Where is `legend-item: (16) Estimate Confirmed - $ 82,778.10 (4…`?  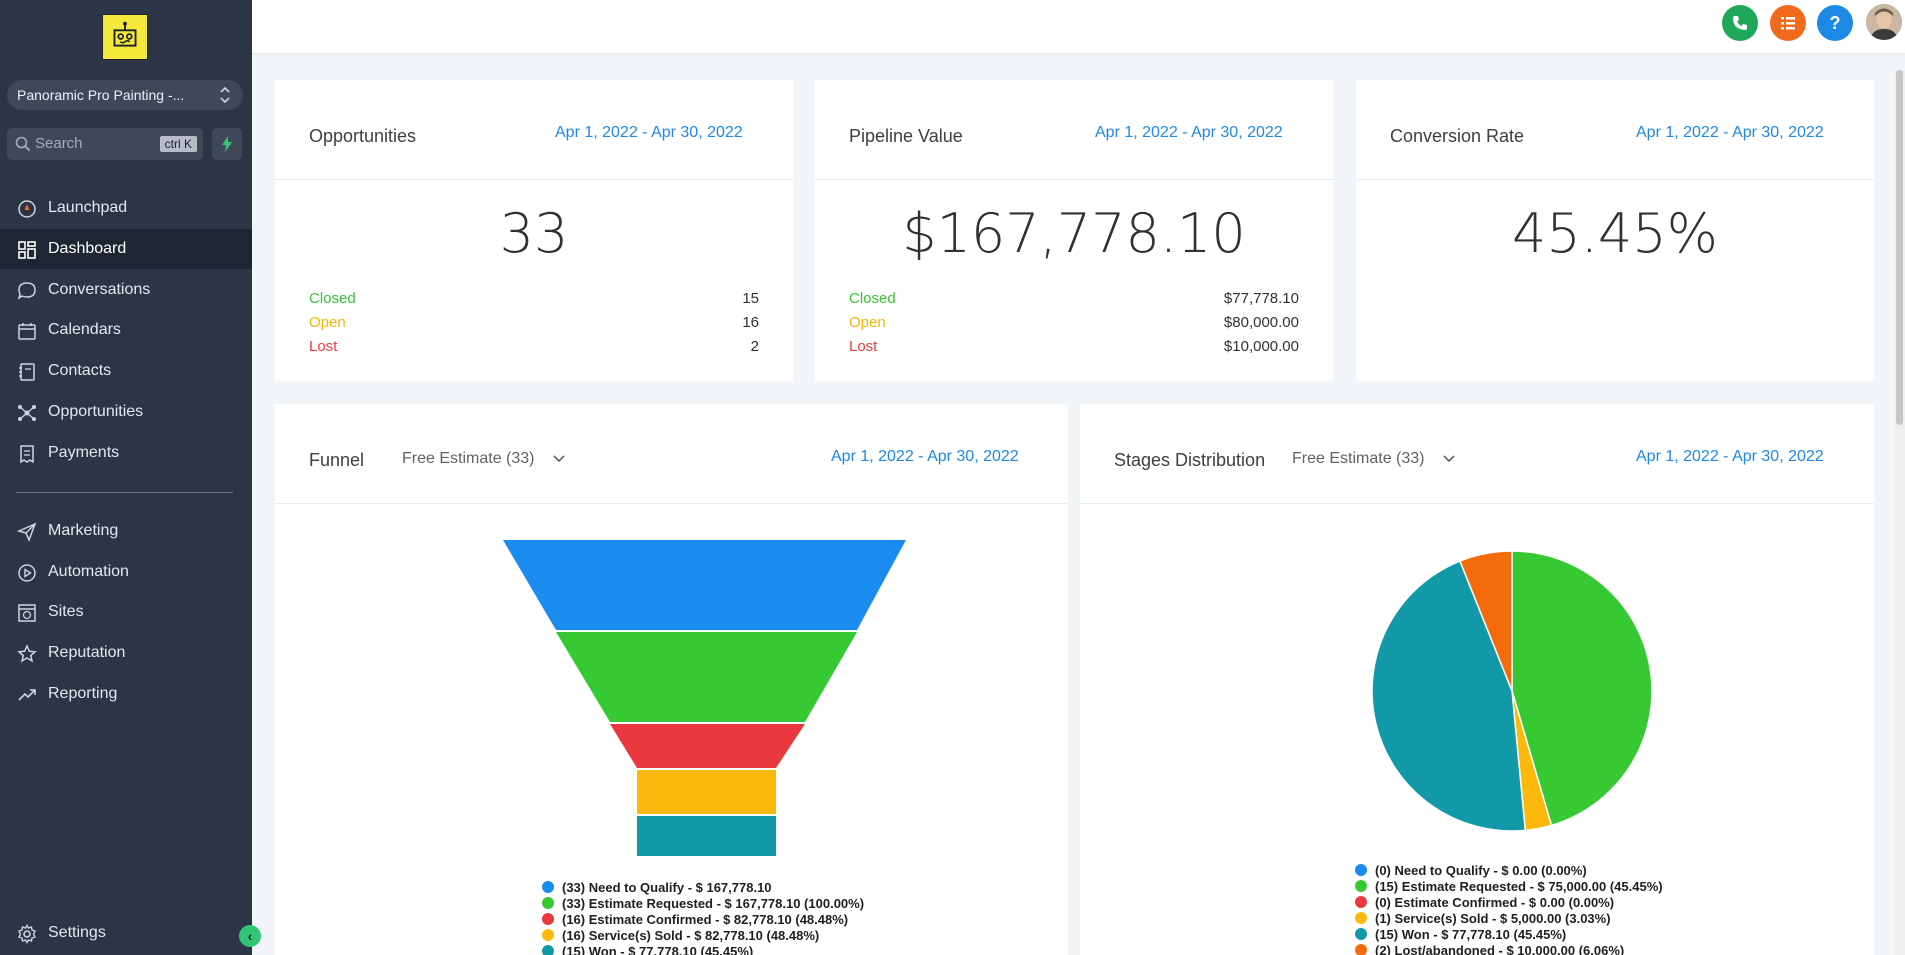
legend-item: (16) Estimate Confirmed - $ 82,778.10 (4… is located at coordinates (703, 920).